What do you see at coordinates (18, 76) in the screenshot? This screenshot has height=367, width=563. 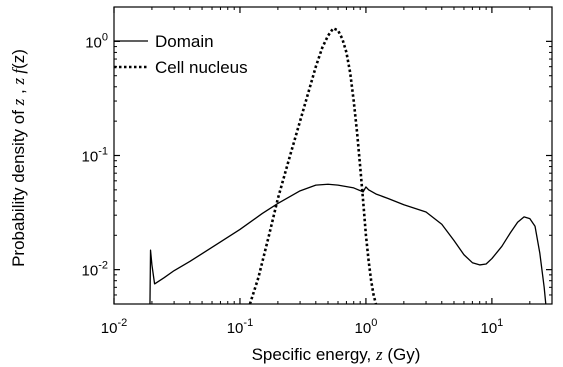 I see `y-axis-label-var2: z f` at bounding box center [18, 76].